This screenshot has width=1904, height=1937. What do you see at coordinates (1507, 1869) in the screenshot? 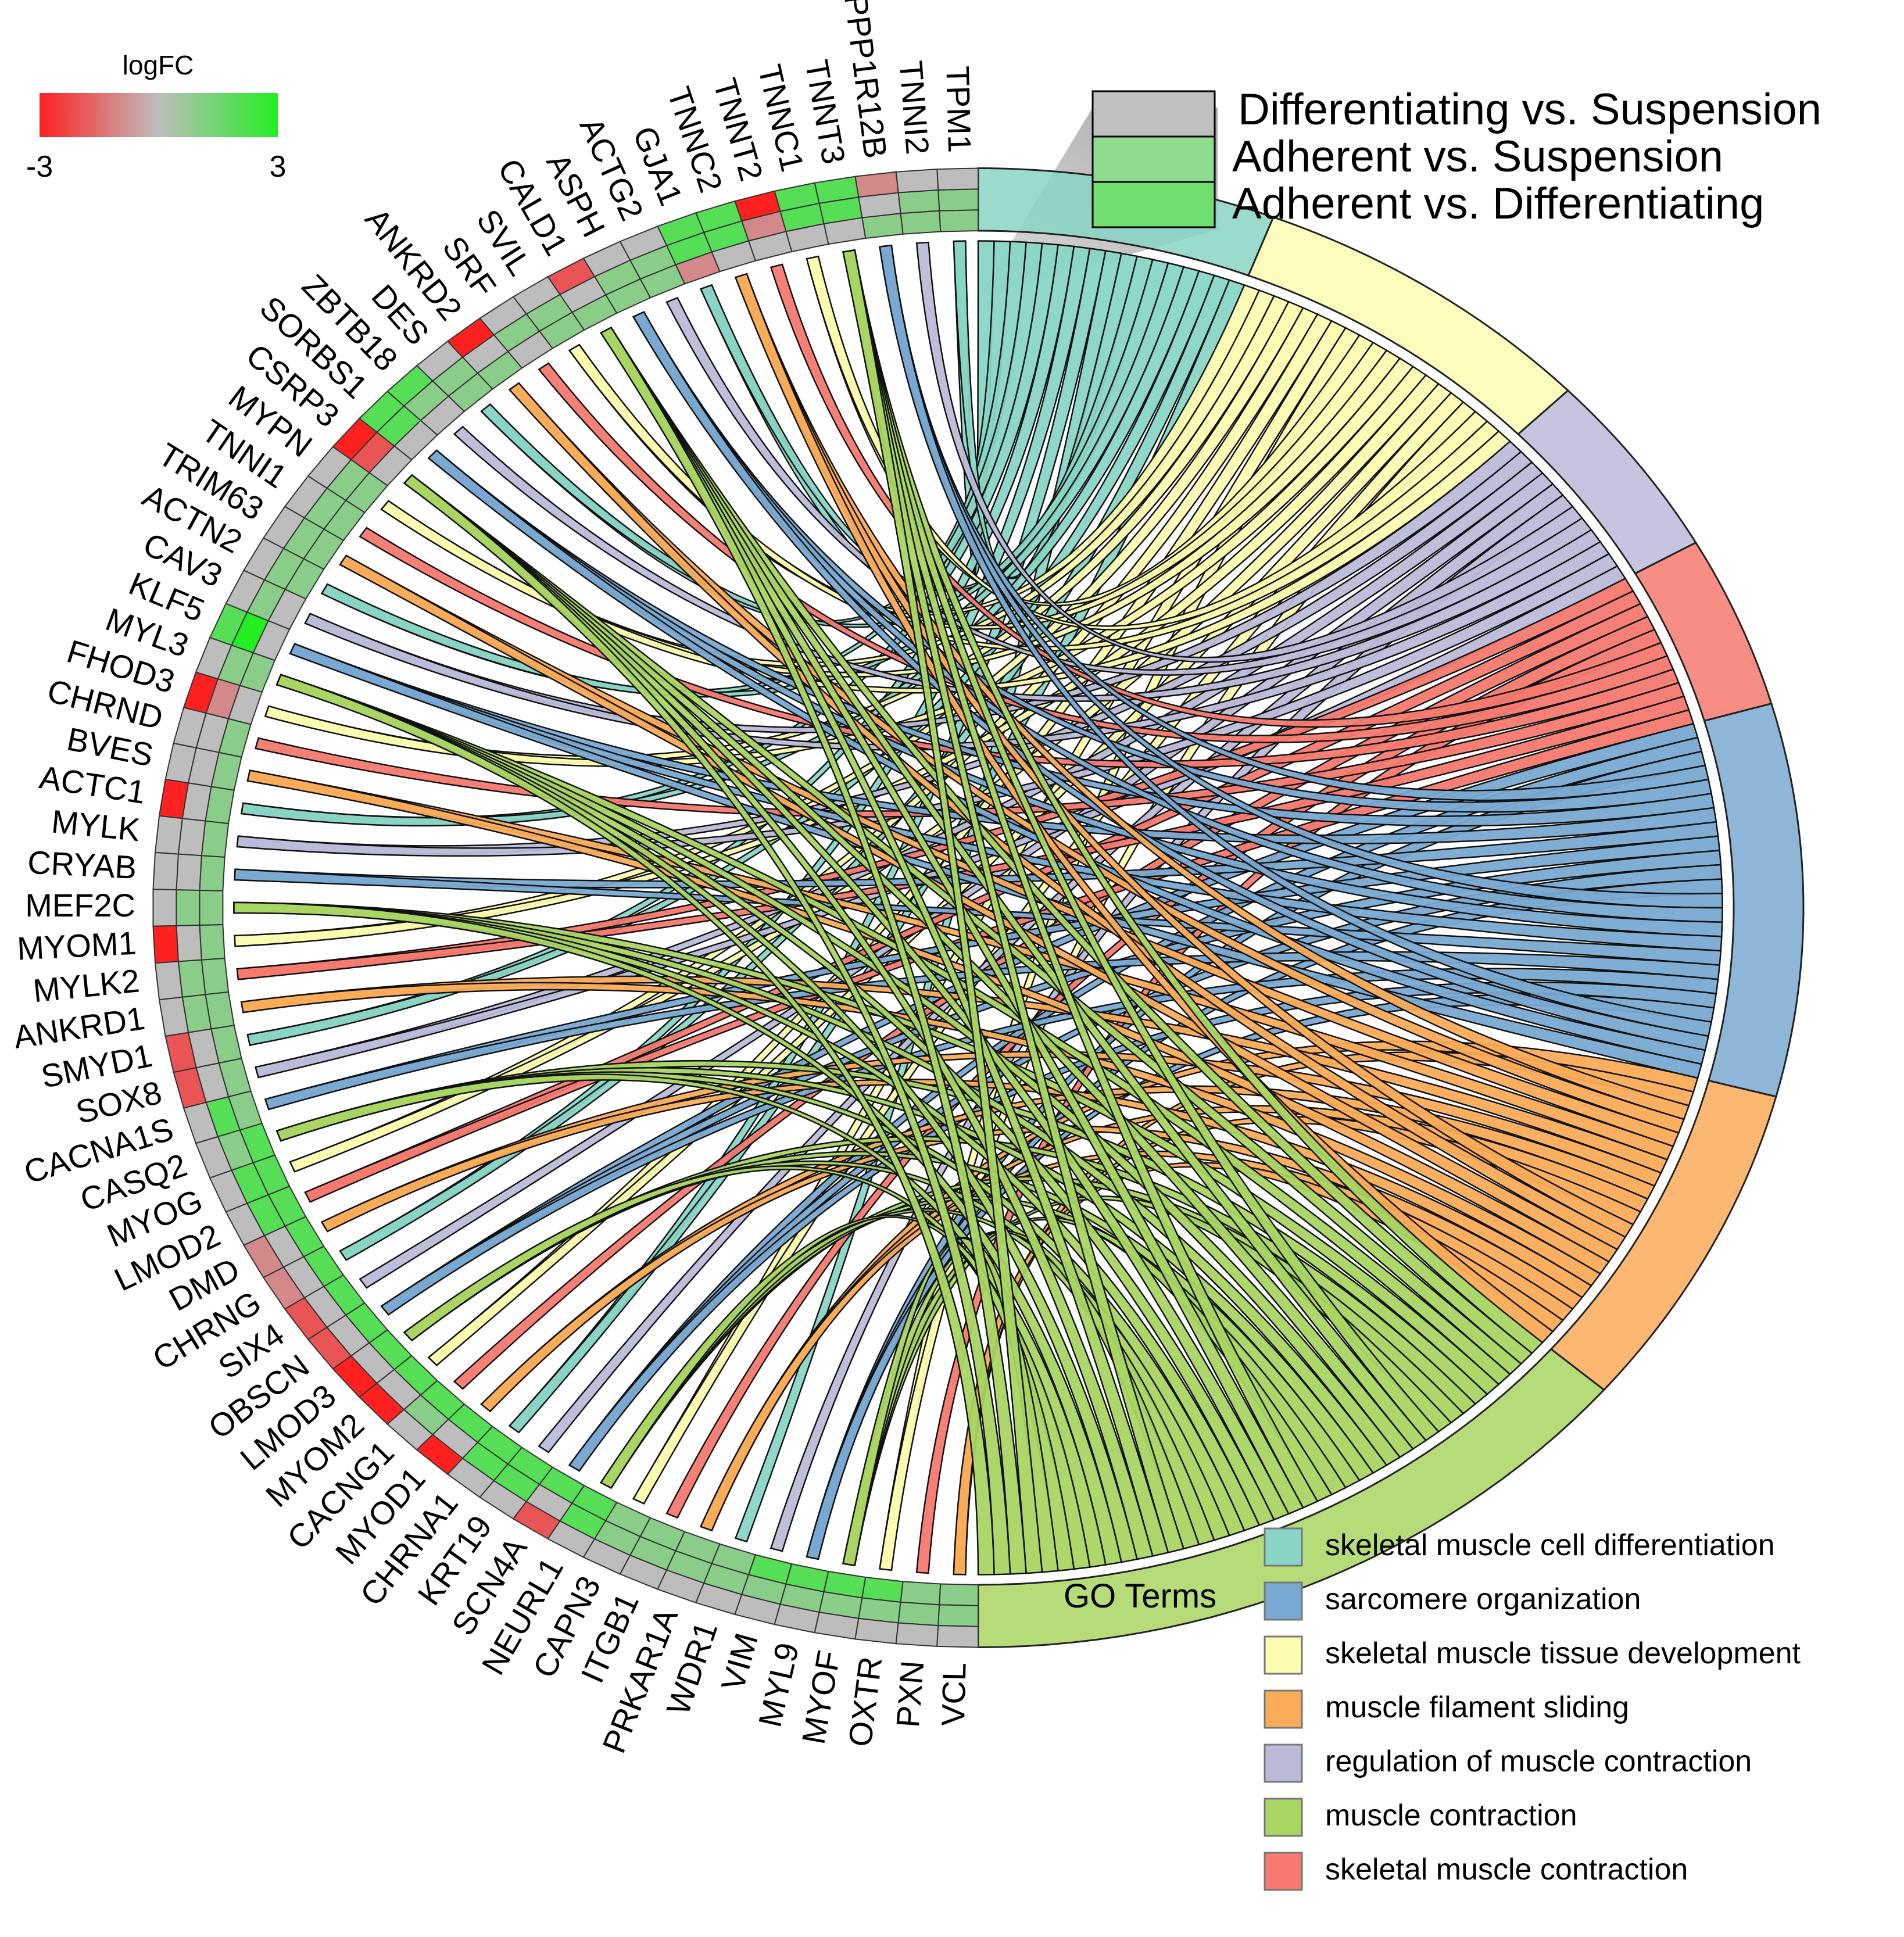
I see `go-legend-label: skeletal muscle contraction` at bounding box center [1507, 1869].